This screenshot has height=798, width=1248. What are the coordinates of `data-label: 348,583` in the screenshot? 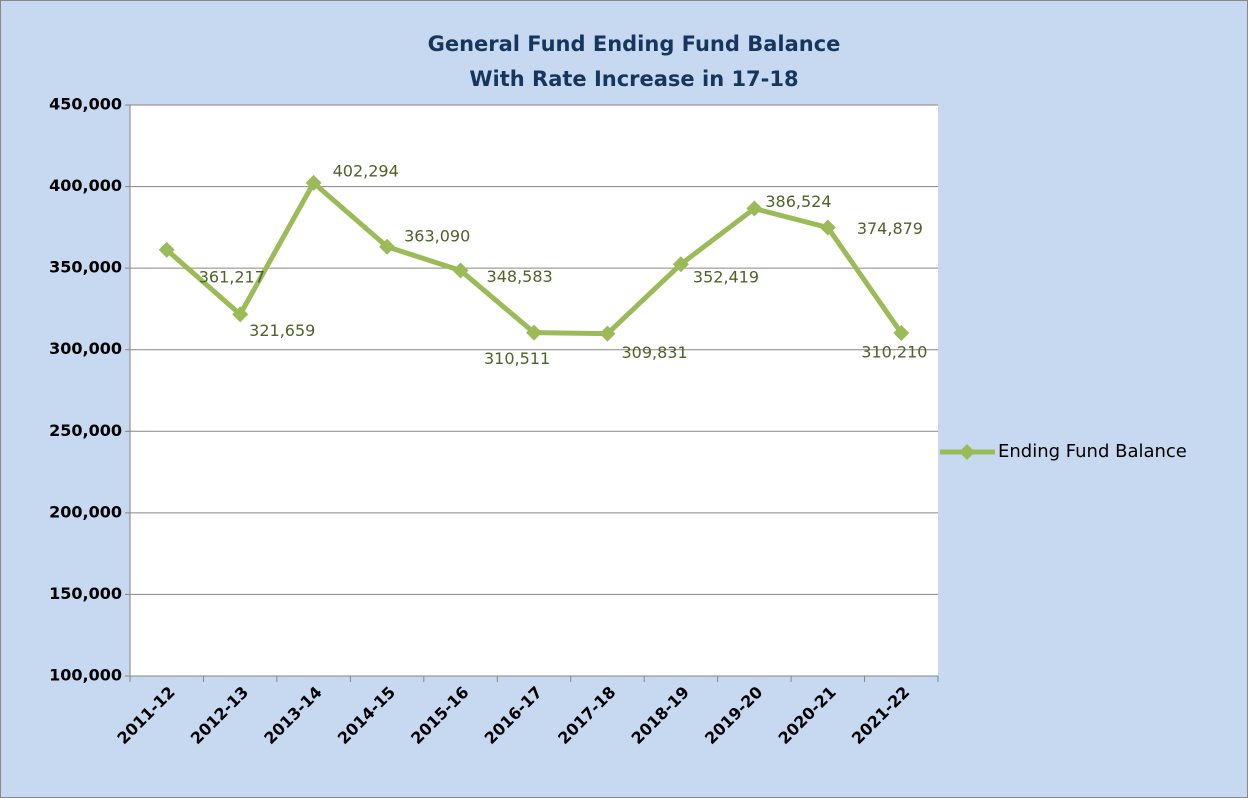 It's located at (520, 276).